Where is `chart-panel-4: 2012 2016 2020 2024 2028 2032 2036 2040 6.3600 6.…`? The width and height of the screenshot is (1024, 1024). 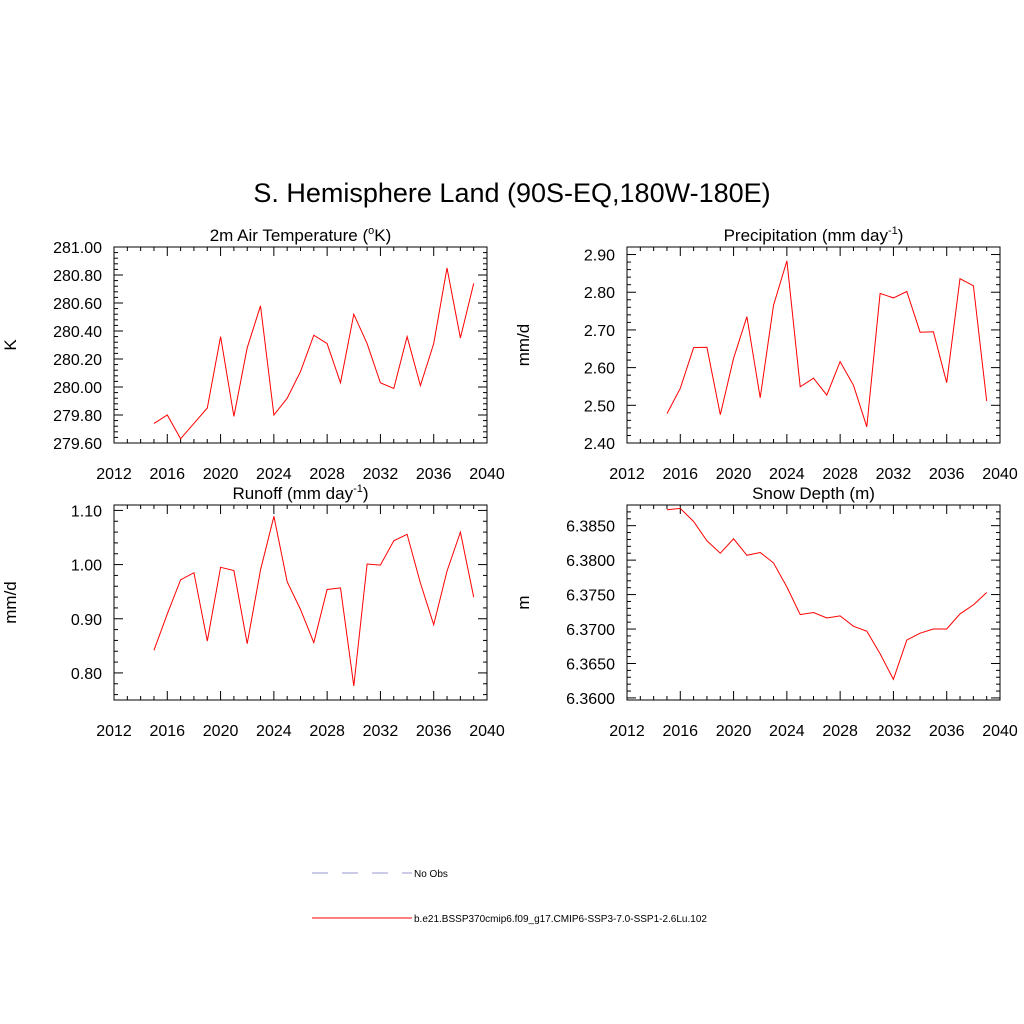
chart-panel-4: 2012 2016 2020 2024 2028 2032 2036 2040 6.3600 6.… is located at coordinates (766, 612).